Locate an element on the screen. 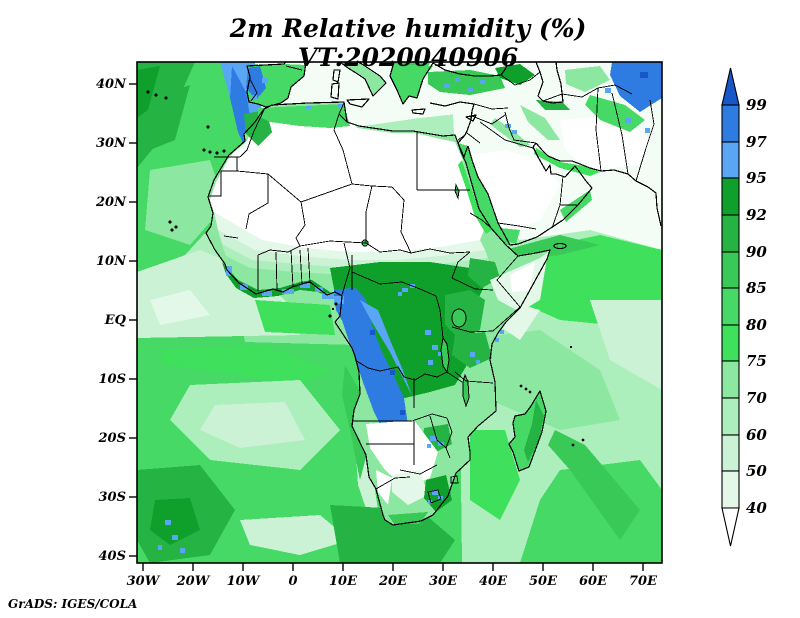 The height and width of the screenshot is (618, 800). colorbar-tick-label: 90 is located at coordinates (756, 252).